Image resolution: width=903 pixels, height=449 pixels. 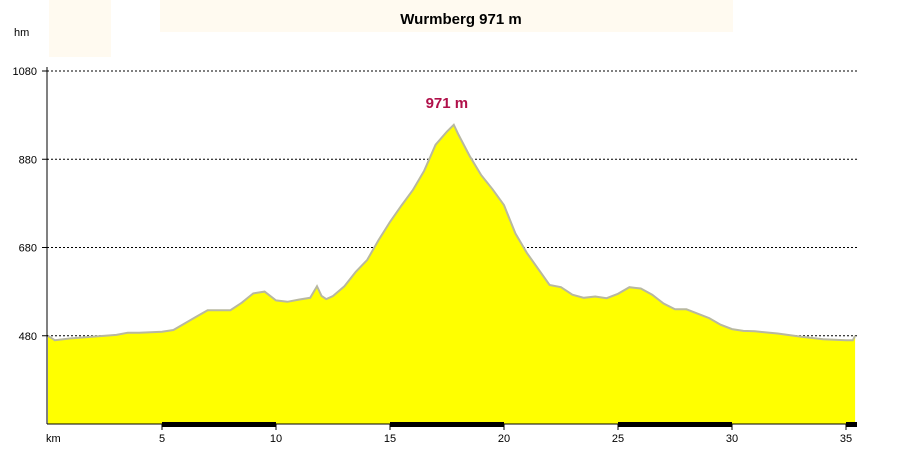 I want to click on x-tick-label: 25, so click(x=618, y=439).